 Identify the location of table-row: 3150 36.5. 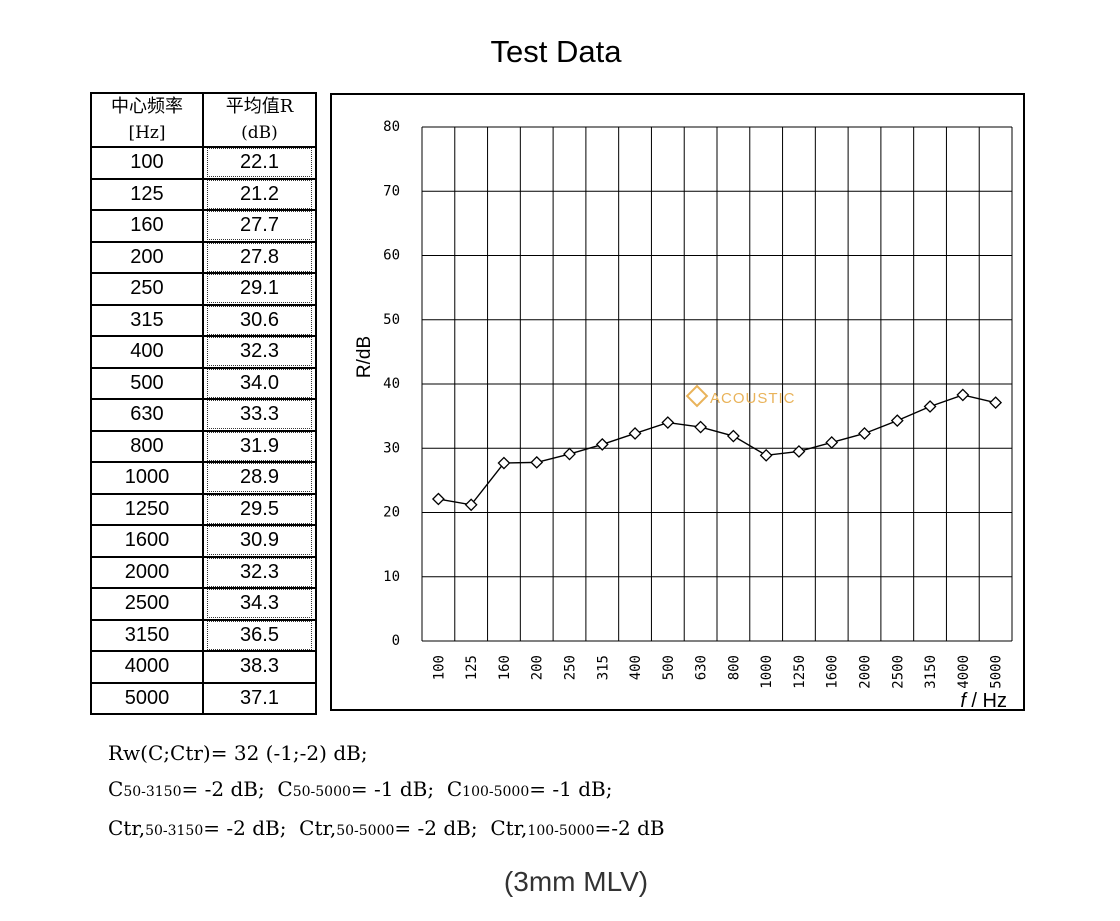
(204, 635).